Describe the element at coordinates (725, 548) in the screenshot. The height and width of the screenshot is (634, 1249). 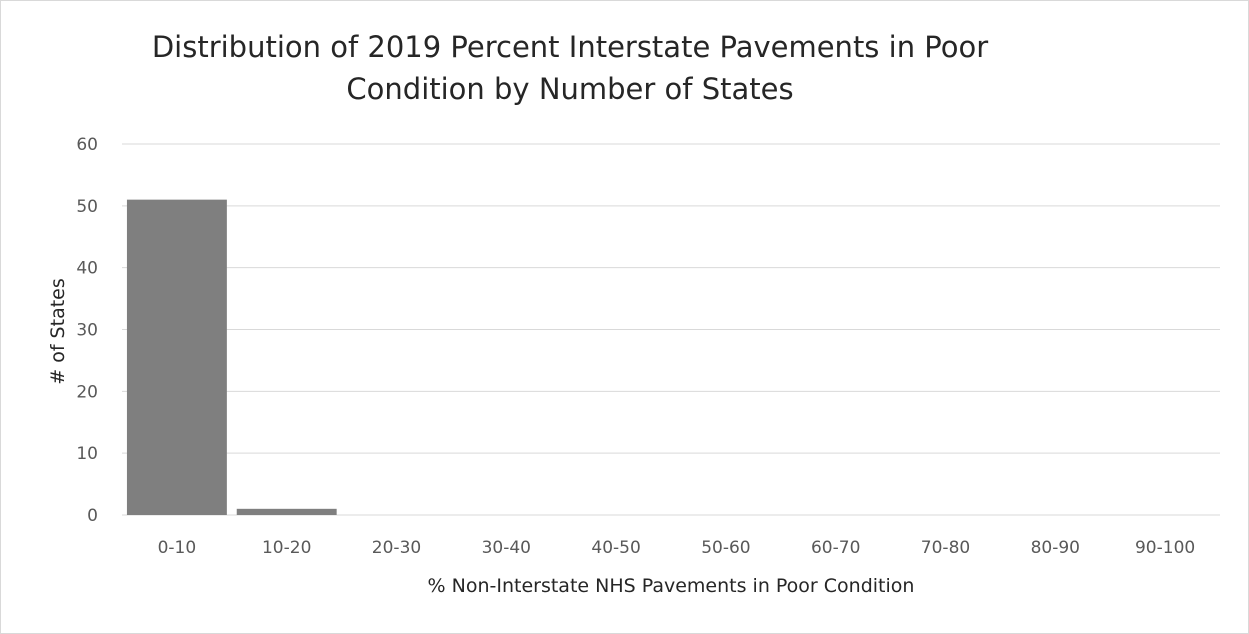
I see `x-tick-label: 50-60` at that location.